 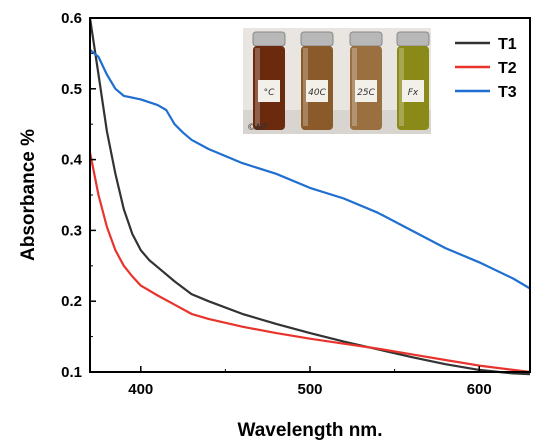 I want to click on legend: T1 T2 T3, so click(x=486, y=68).